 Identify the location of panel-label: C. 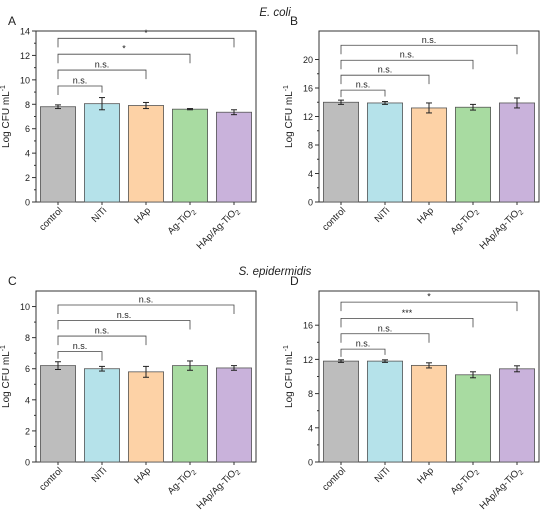
(12, 281).